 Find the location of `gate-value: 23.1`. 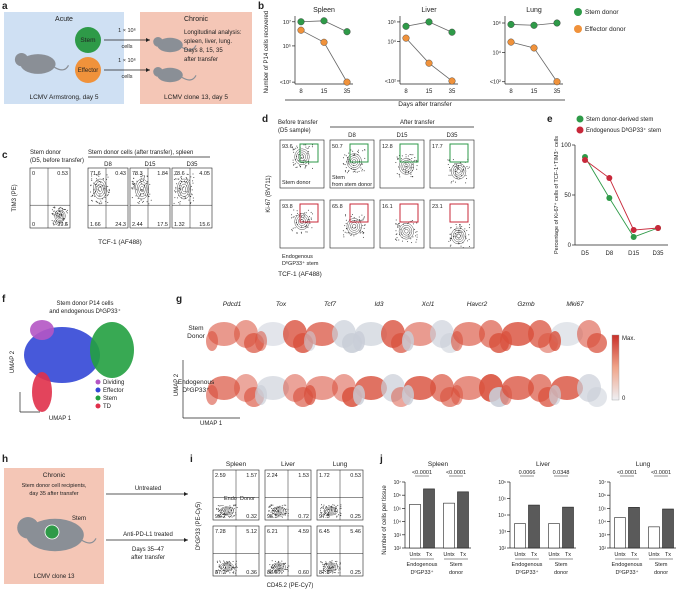

gate-value: 23.1 is located at coordinates (437, 207).